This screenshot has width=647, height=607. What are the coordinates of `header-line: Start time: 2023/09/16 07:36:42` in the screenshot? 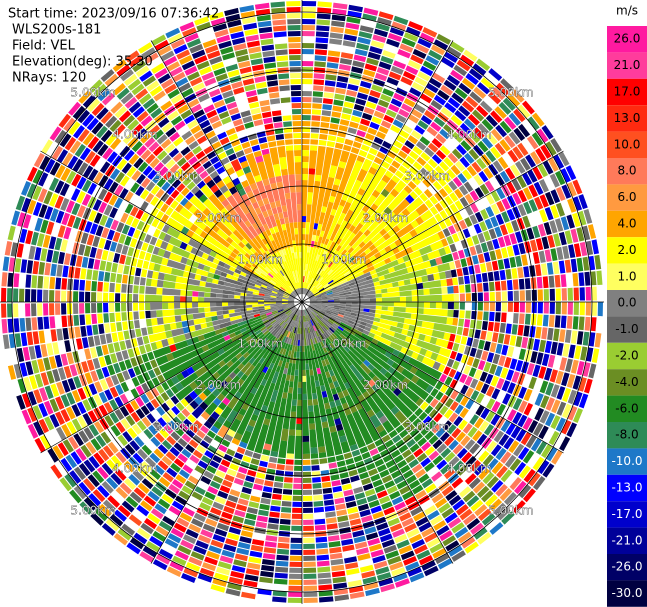 It's located at (113, 14).